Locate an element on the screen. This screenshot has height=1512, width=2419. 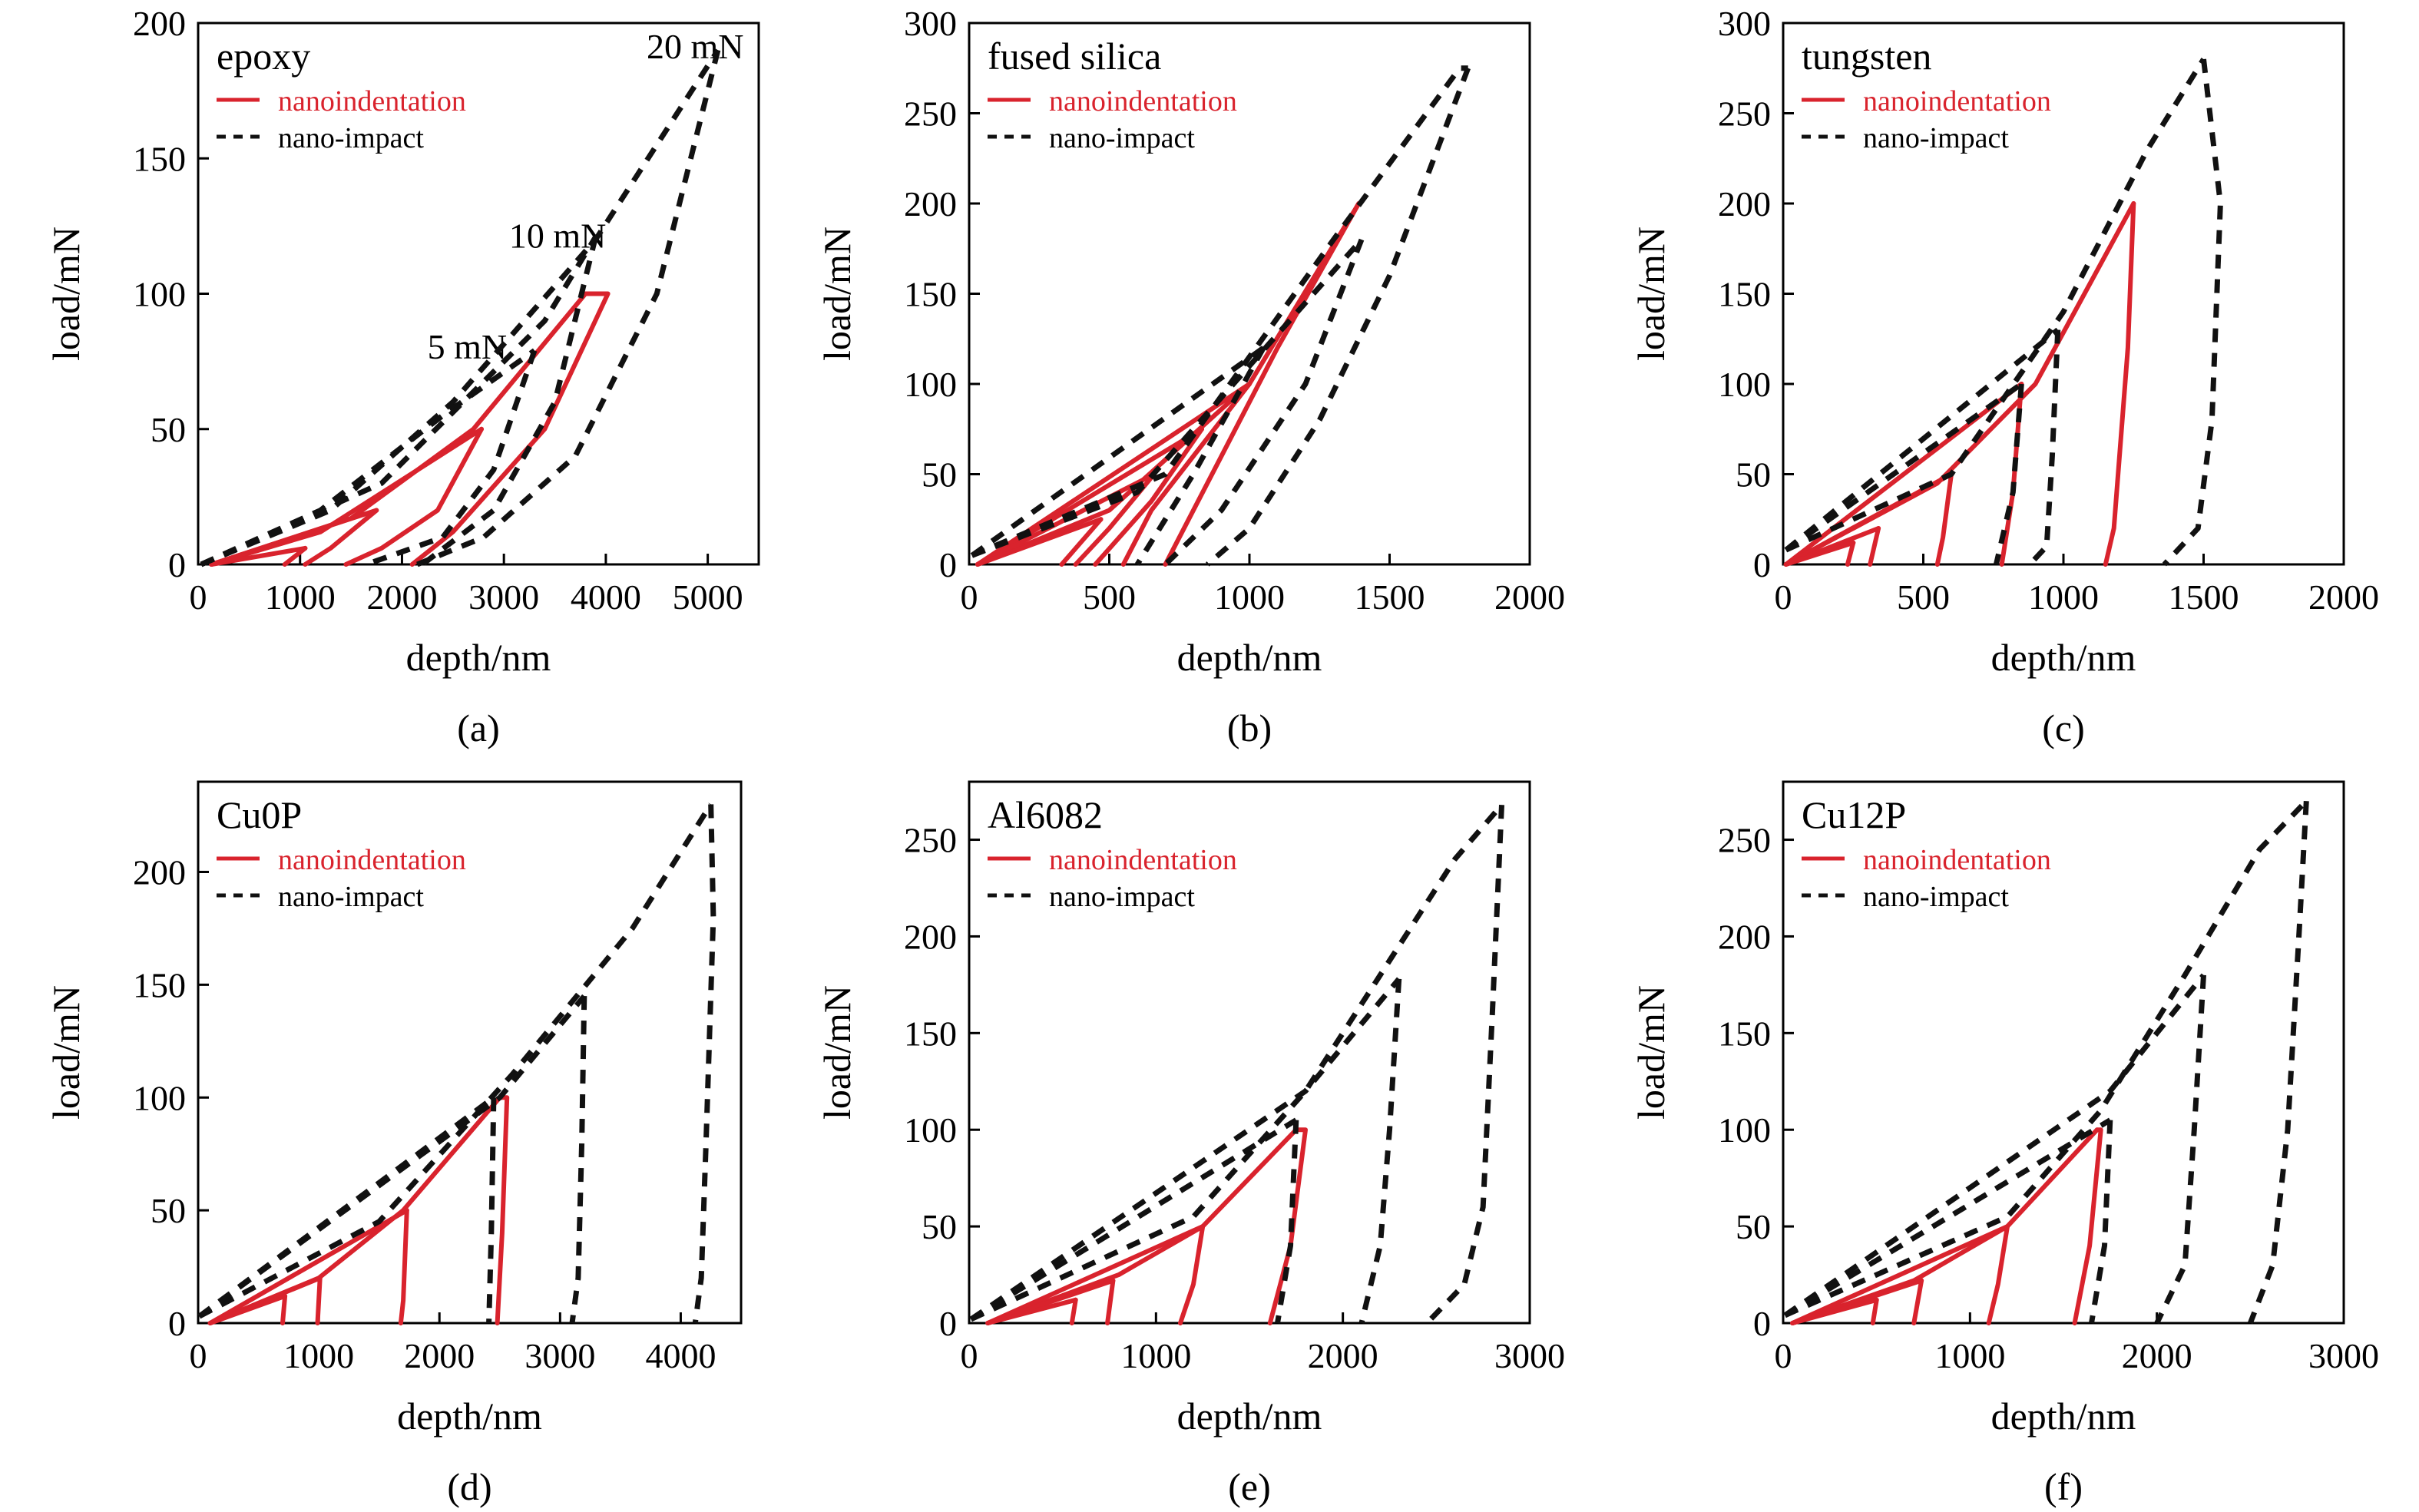
material-label: Cu0P is located at coordinates (259, 814).